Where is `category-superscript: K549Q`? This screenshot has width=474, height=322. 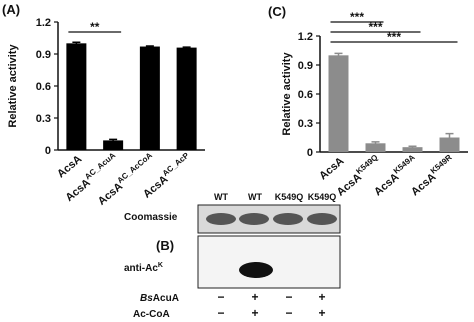
category-superscript: K549Q is located at coordinates (366, 164).